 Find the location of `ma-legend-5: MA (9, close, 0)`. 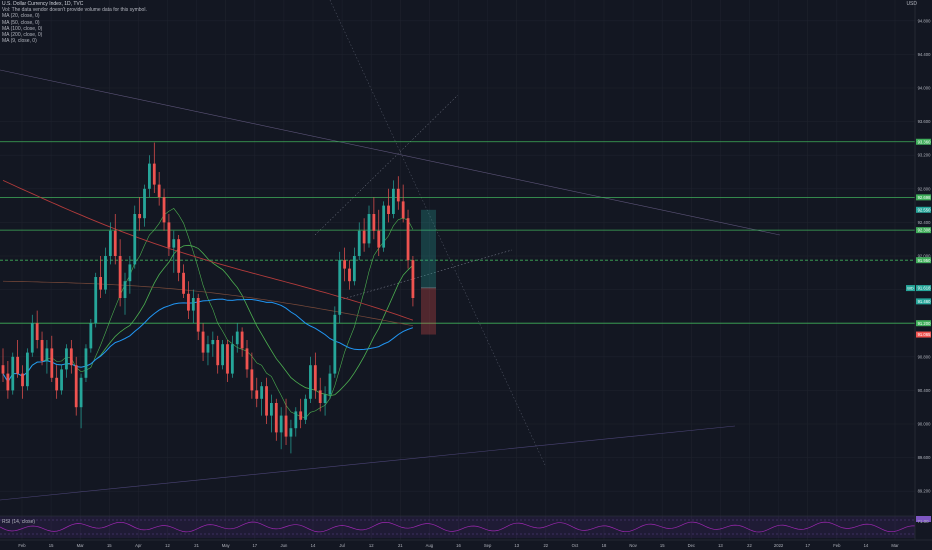

ma-legend-5: MA (9, close, 0) is located at coordinates (19, 41).